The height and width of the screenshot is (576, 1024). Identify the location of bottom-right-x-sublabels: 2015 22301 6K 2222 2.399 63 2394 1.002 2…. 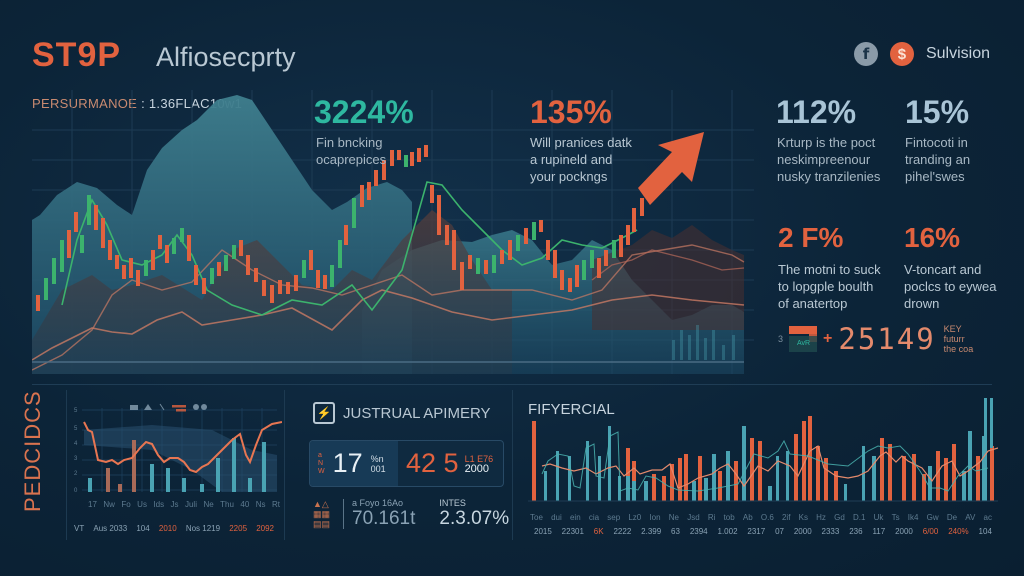
(763, 531).